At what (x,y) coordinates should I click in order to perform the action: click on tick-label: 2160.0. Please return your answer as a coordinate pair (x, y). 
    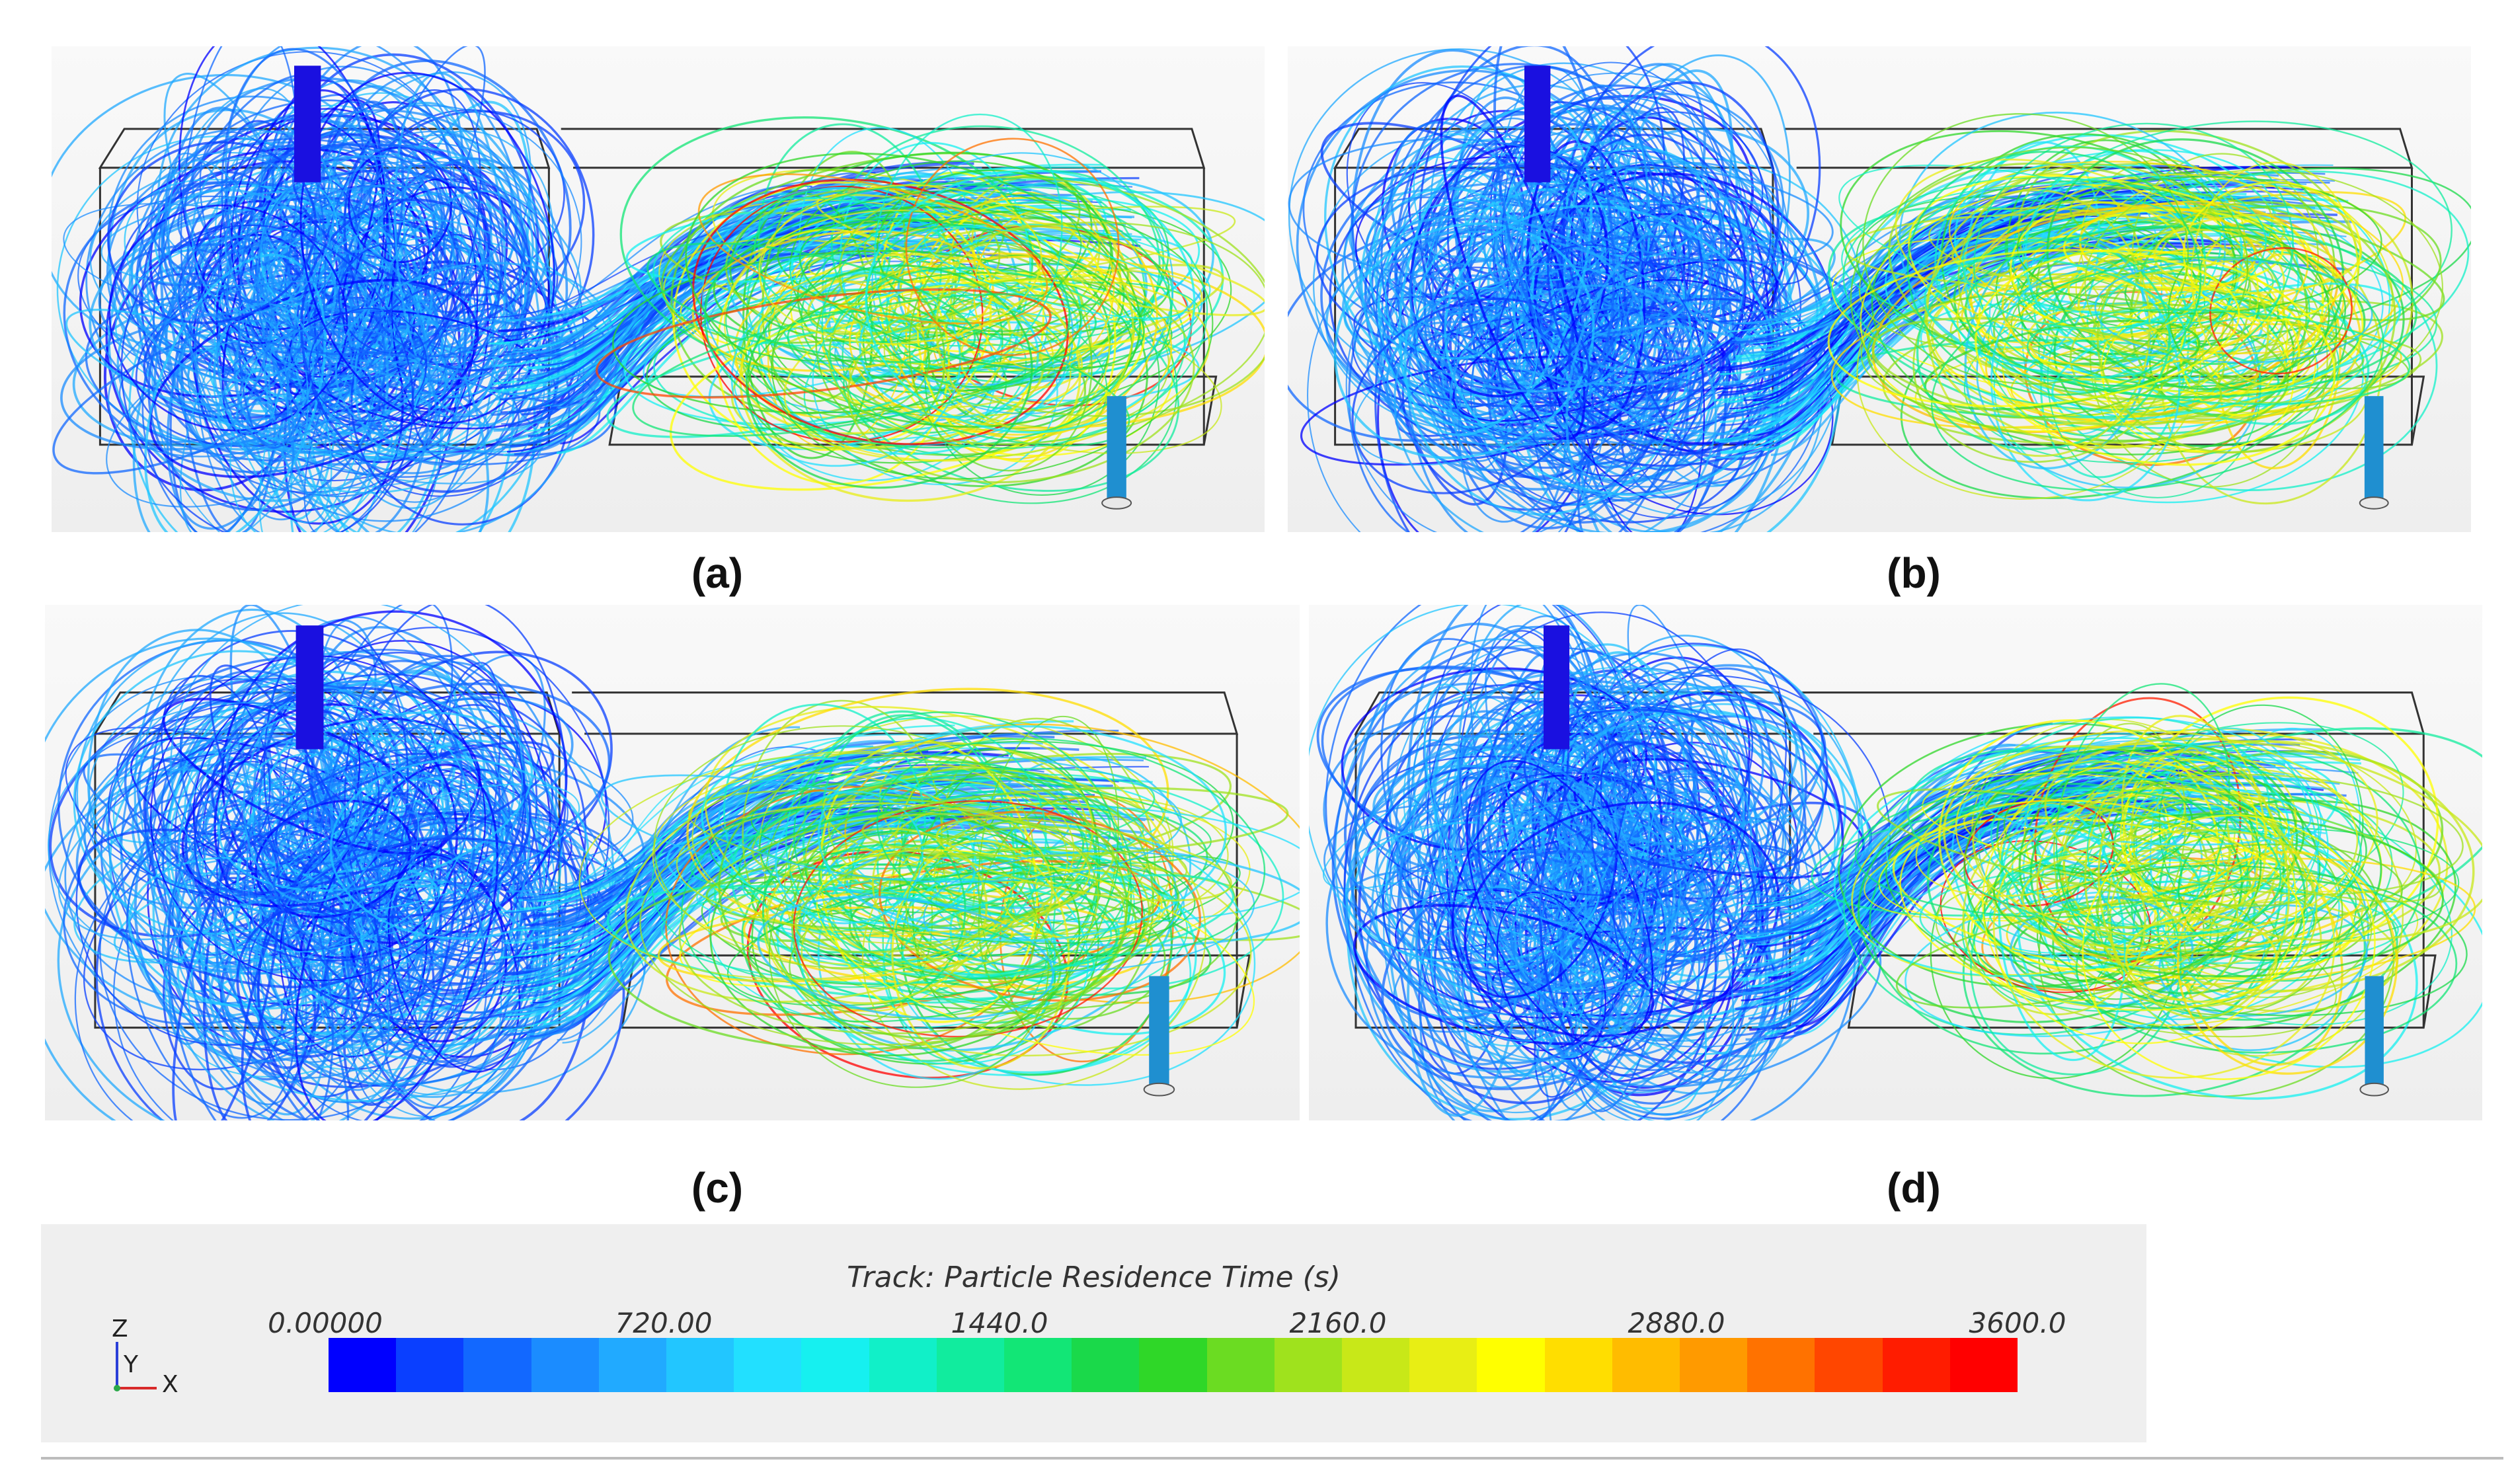
    Looking at the image, I should click on (1338, 1323).